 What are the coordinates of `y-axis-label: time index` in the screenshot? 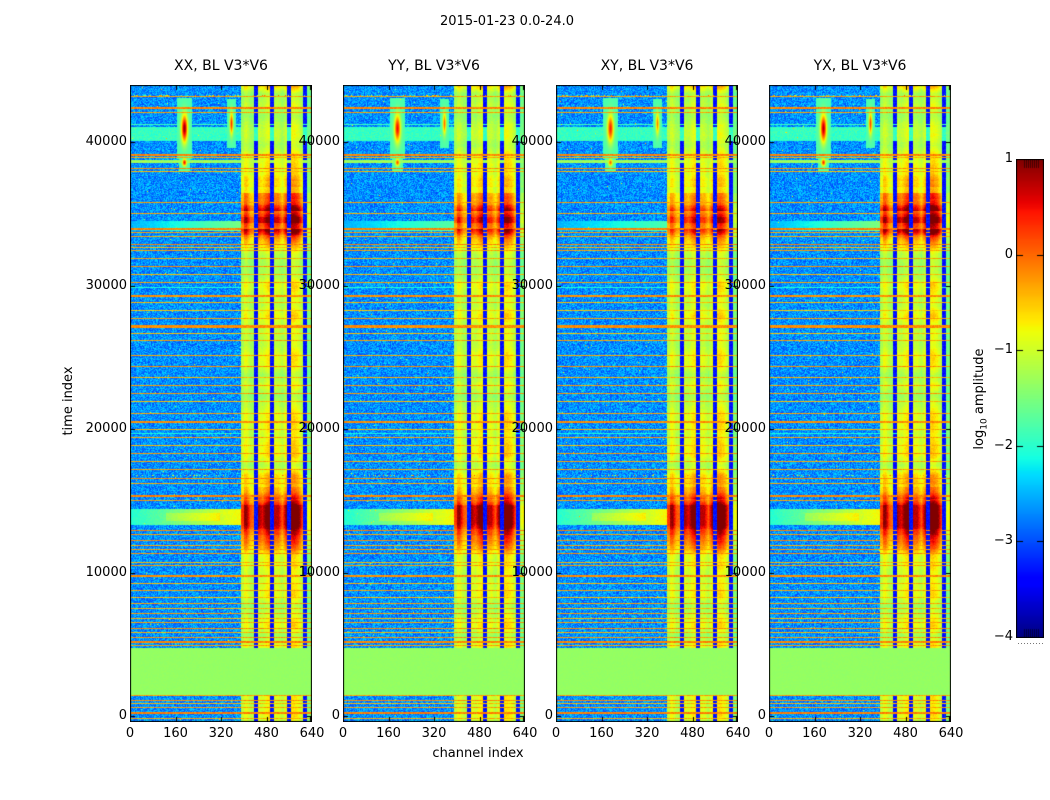 It's located at (68, 401).